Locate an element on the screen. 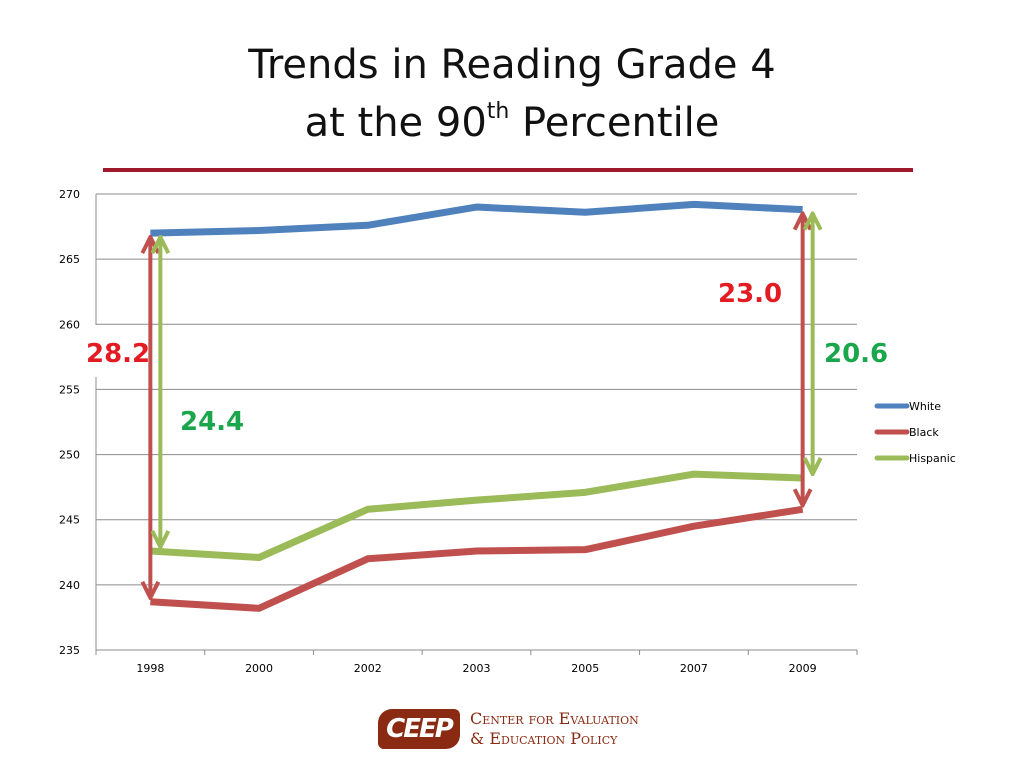  y-tick-label: 245 is located at coordinates (69, 520).